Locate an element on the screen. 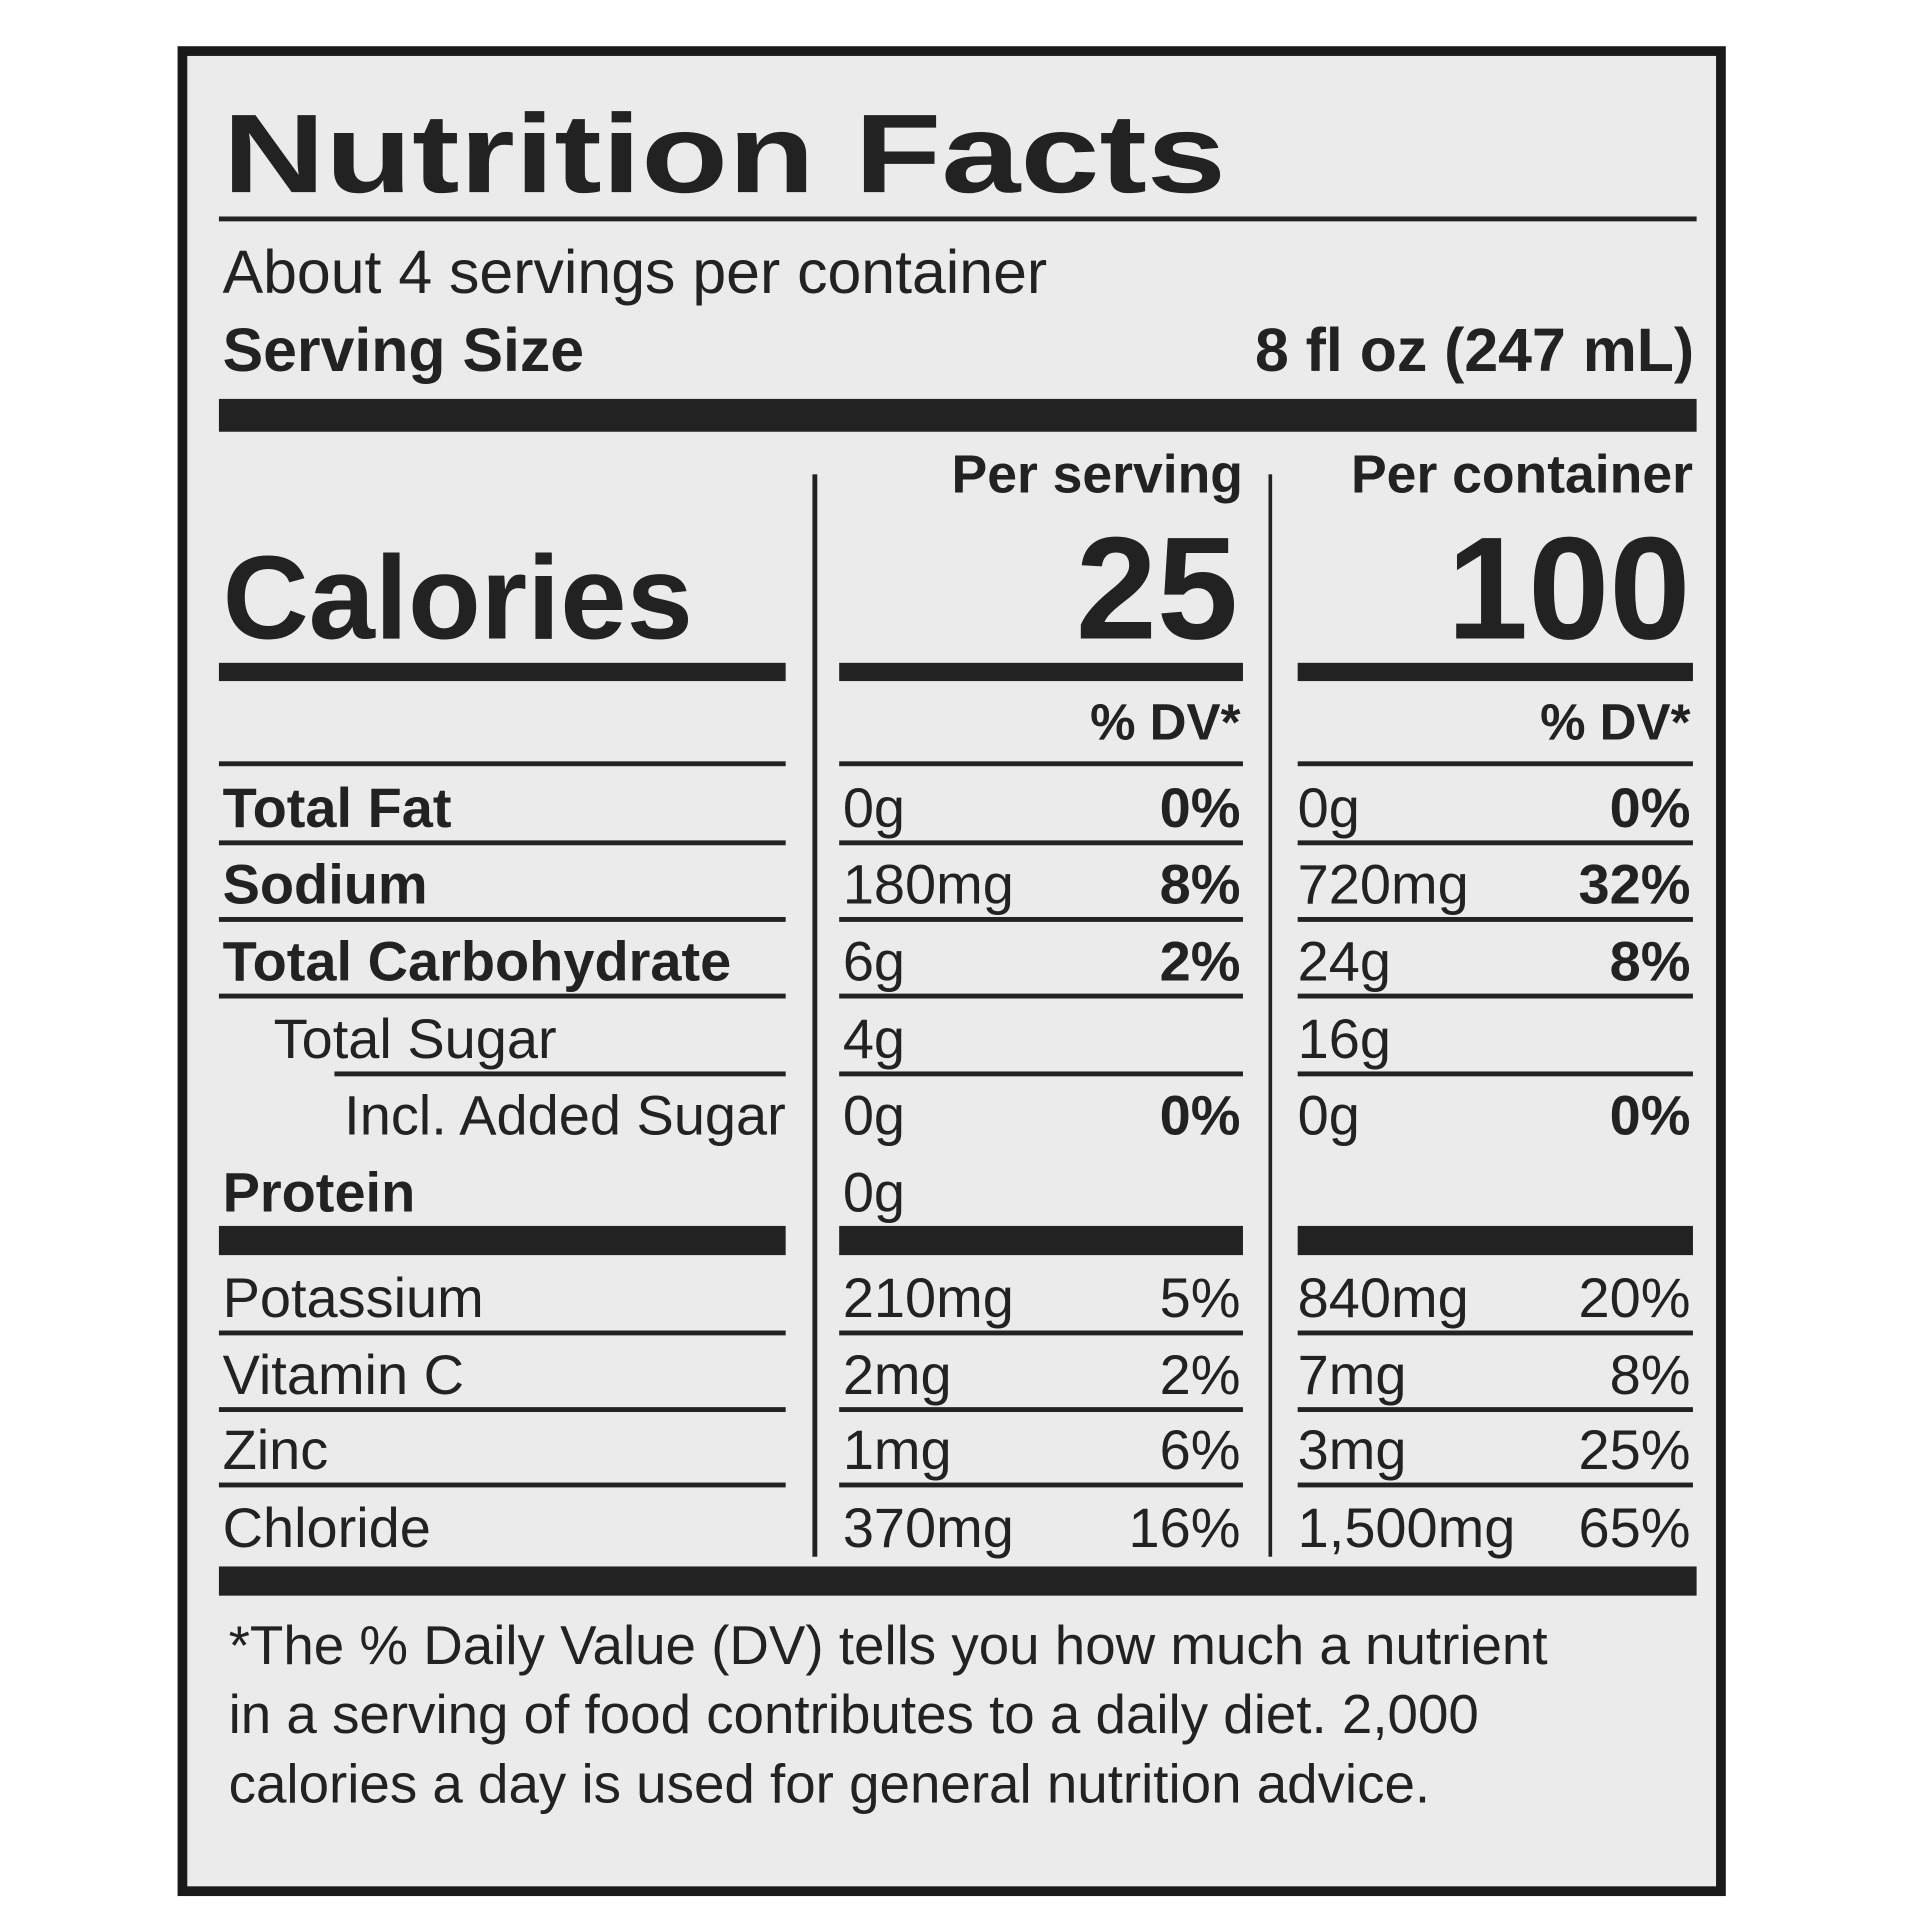  amount: 7mg is located at coordinates (1352, 1374).